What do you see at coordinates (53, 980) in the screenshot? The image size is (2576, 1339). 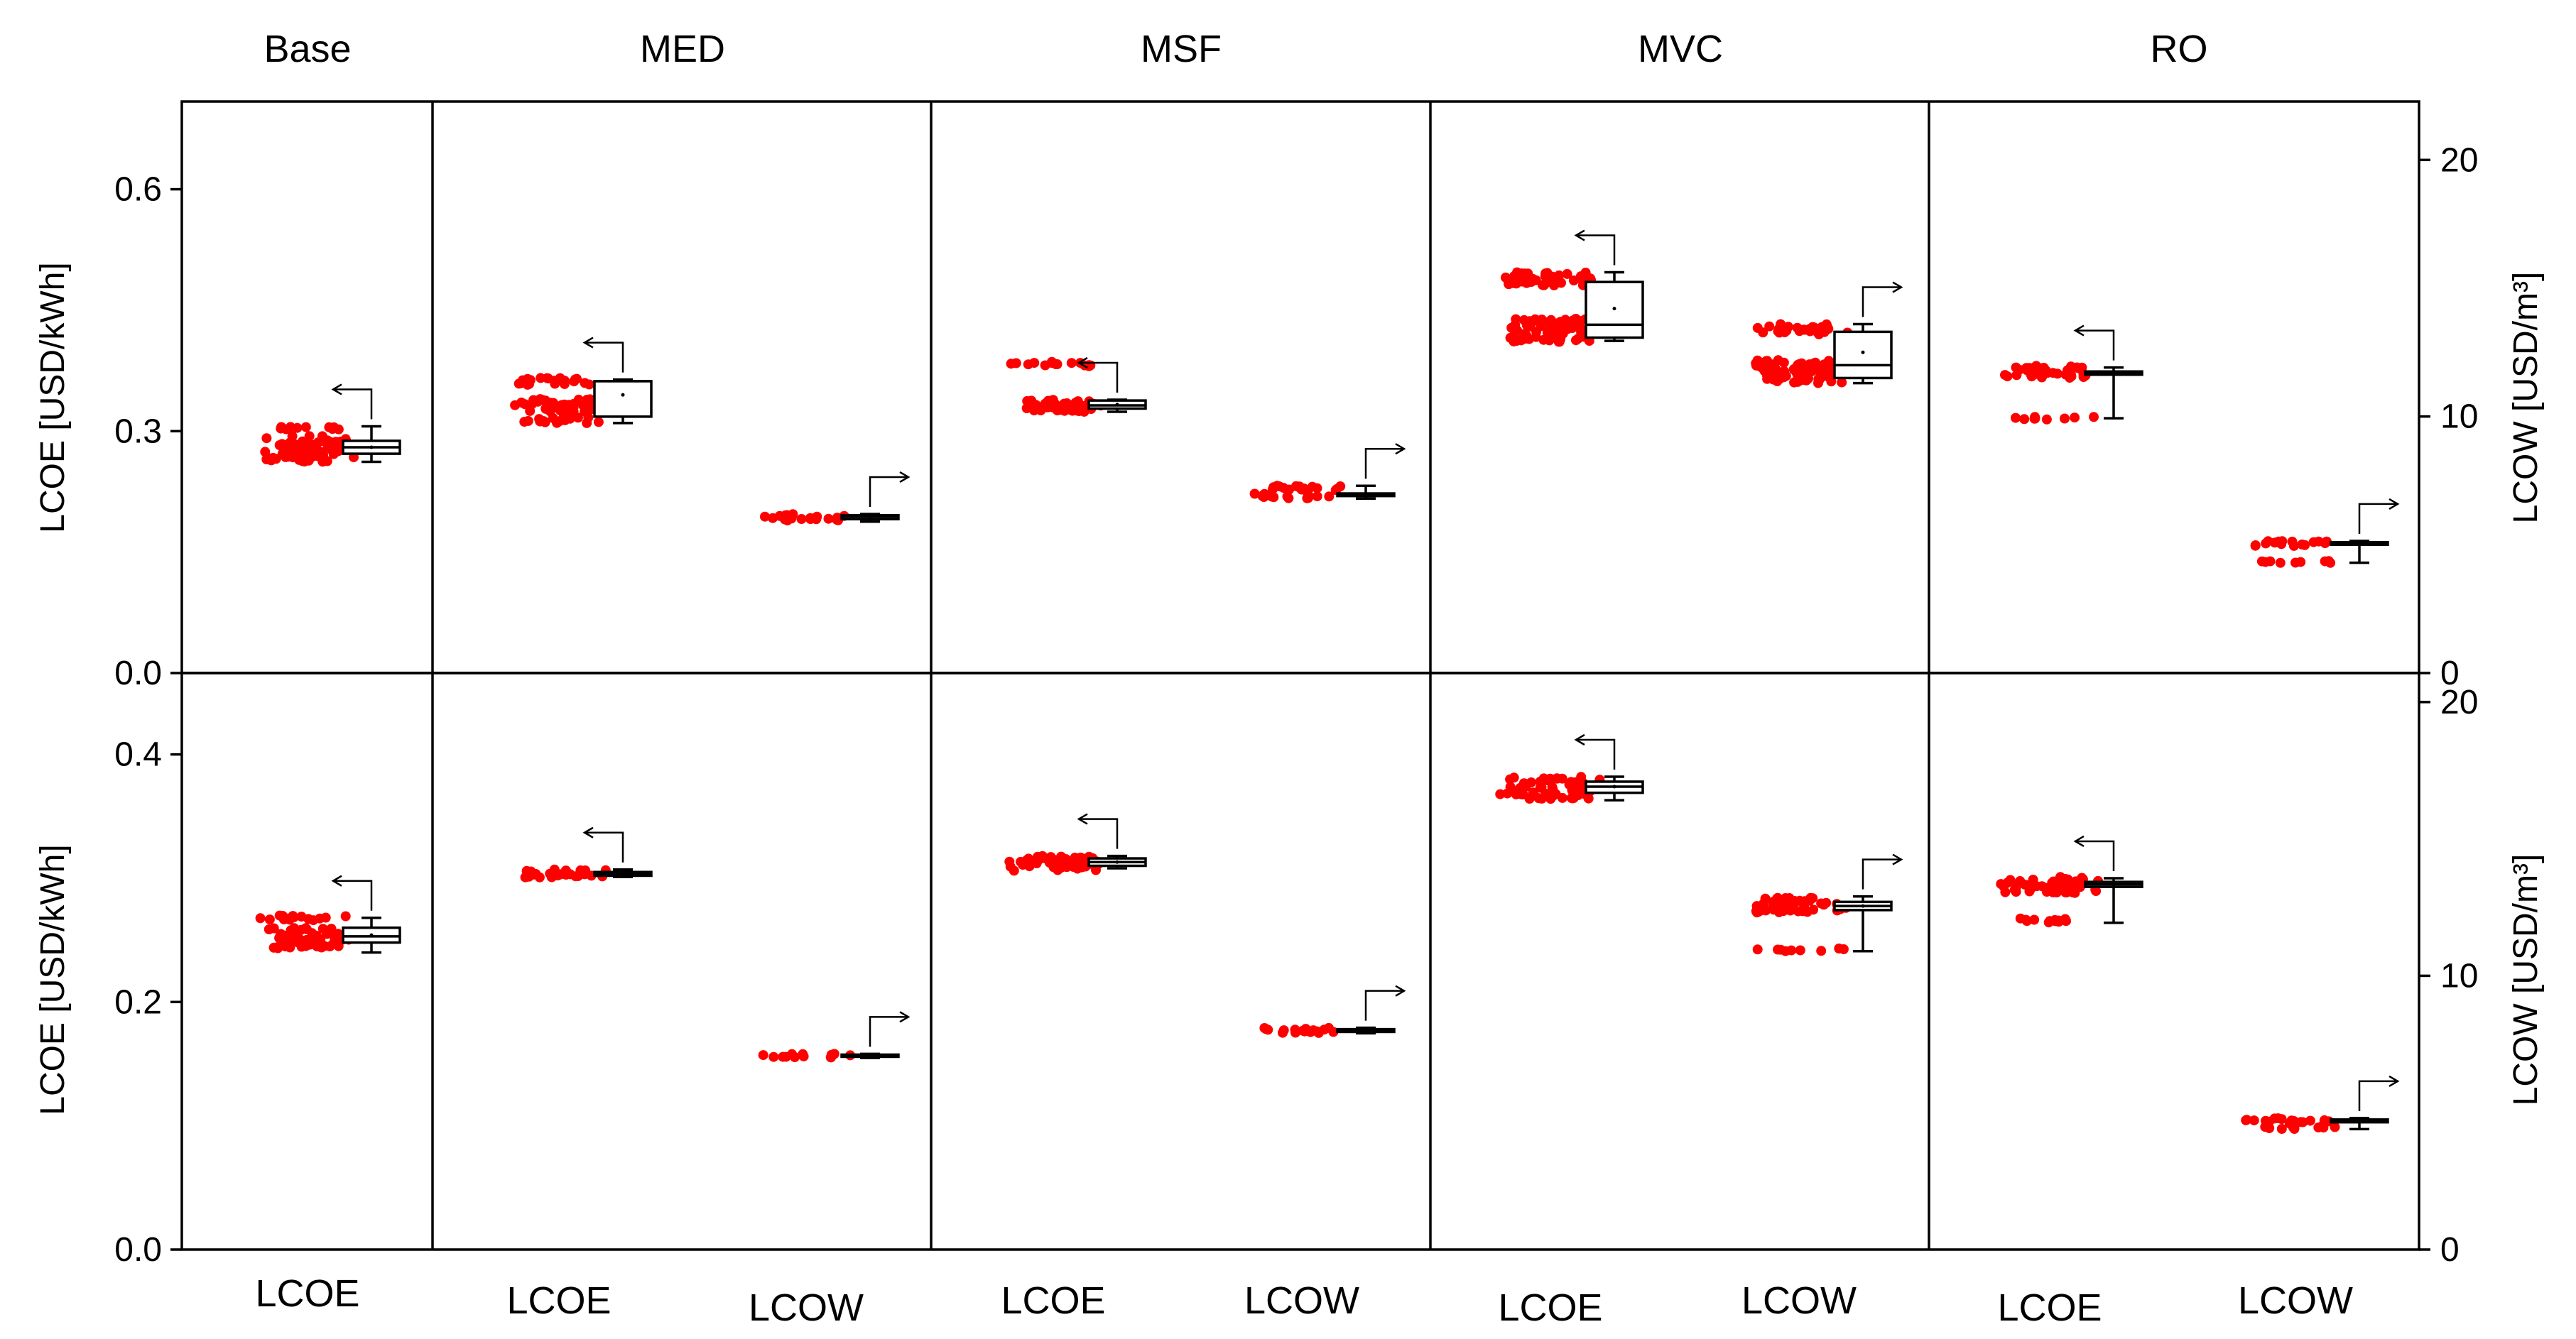 I see `left-axis-title-bottom: LCOE [USD/kWh]` at bounding box center [53, 980].